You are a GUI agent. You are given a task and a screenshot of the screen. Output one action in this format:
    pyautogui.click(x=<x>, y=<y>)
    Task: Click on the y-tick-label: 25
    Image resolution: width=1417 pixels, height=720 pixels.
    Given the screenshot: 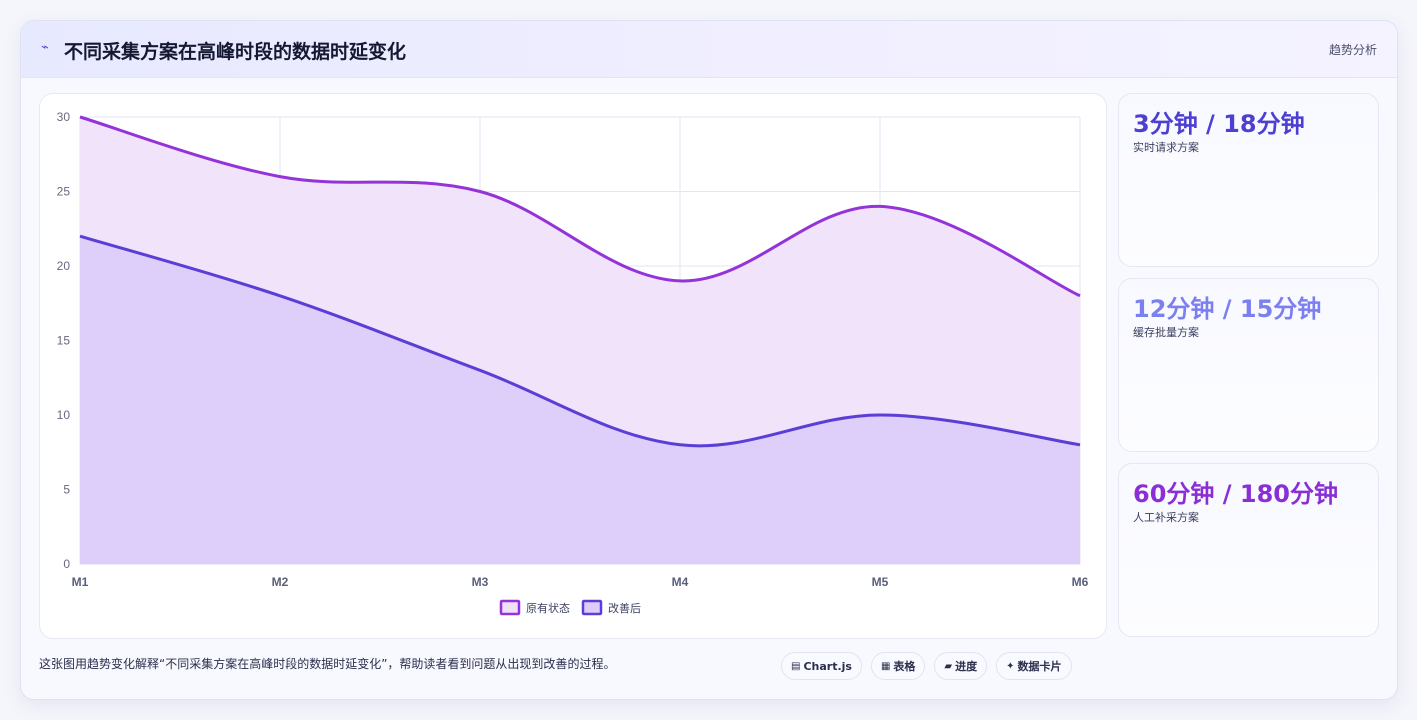 What is the action you would take?
    pyautogui.click(x=64, y=192)
    